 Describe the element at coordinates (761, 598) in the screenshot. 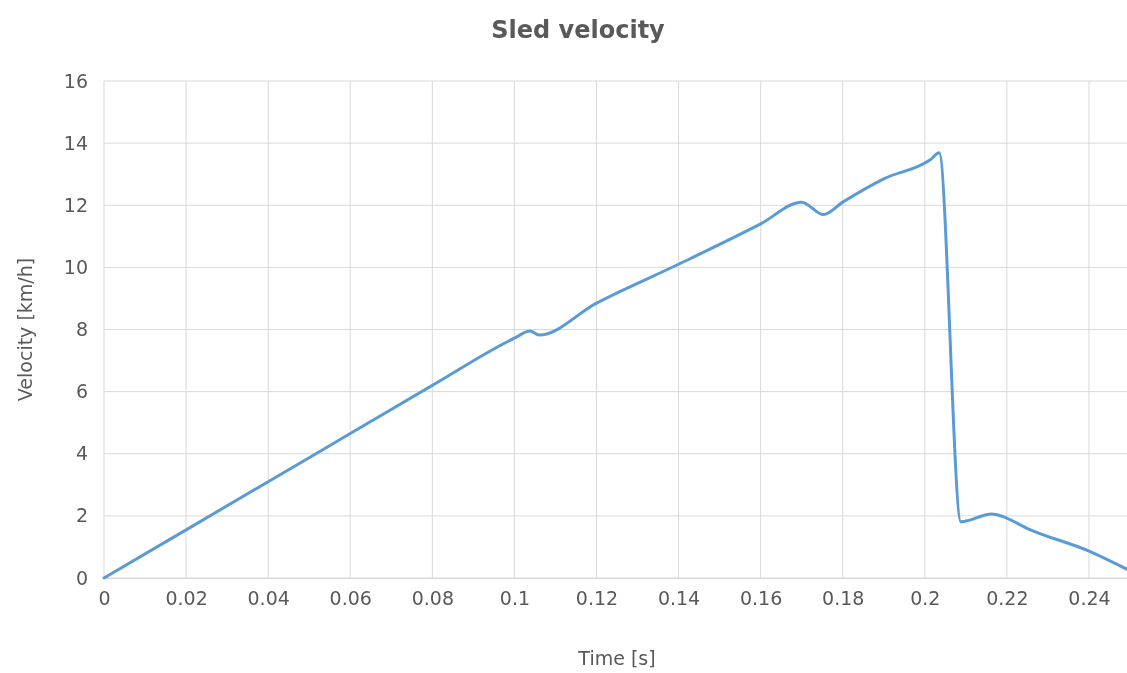

I see `x-tick-label: 0.16` at that location.